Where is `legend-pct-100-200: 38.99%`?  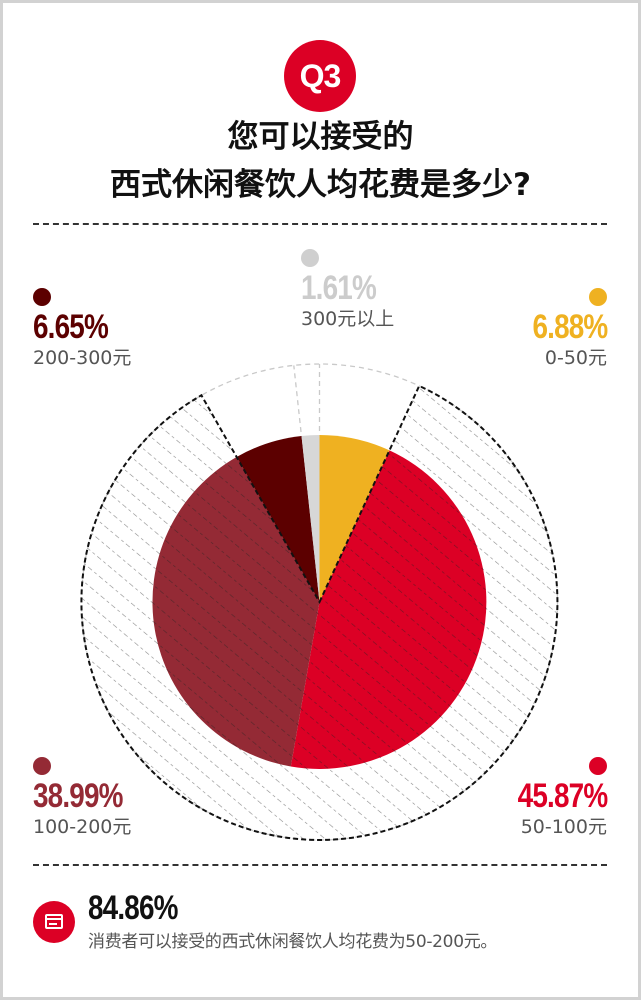
legend-pct-100-200: 38.99% is located at coordinates (78, 796).